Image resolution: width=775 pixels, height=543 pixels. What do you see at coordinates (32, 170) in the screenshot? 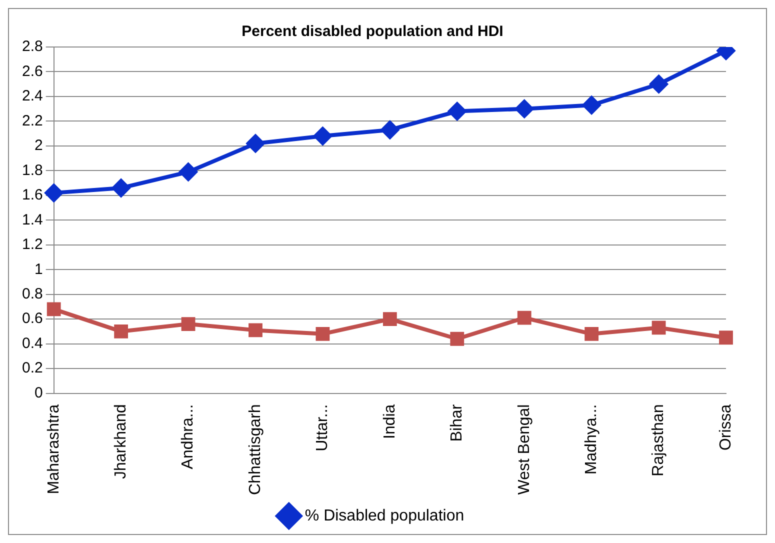
I see `y-tick-label: 1.8` at bounding box center [32, 170].